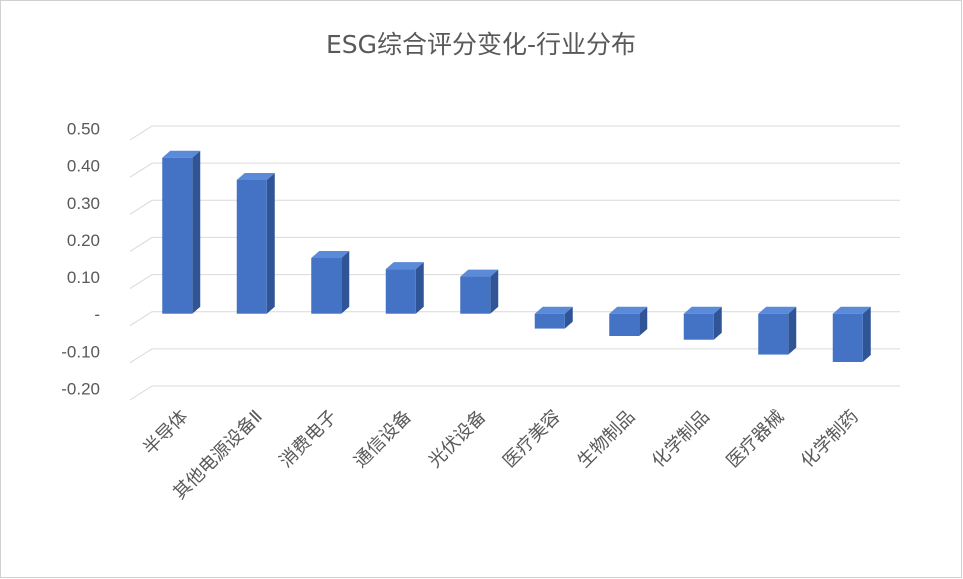 The width and height of the screenshot is (963, 579). What do you see at coordinates (80, 351) in the screenshot?
I see `y-tick-label: -0.10` at bounding box center [80, 351].